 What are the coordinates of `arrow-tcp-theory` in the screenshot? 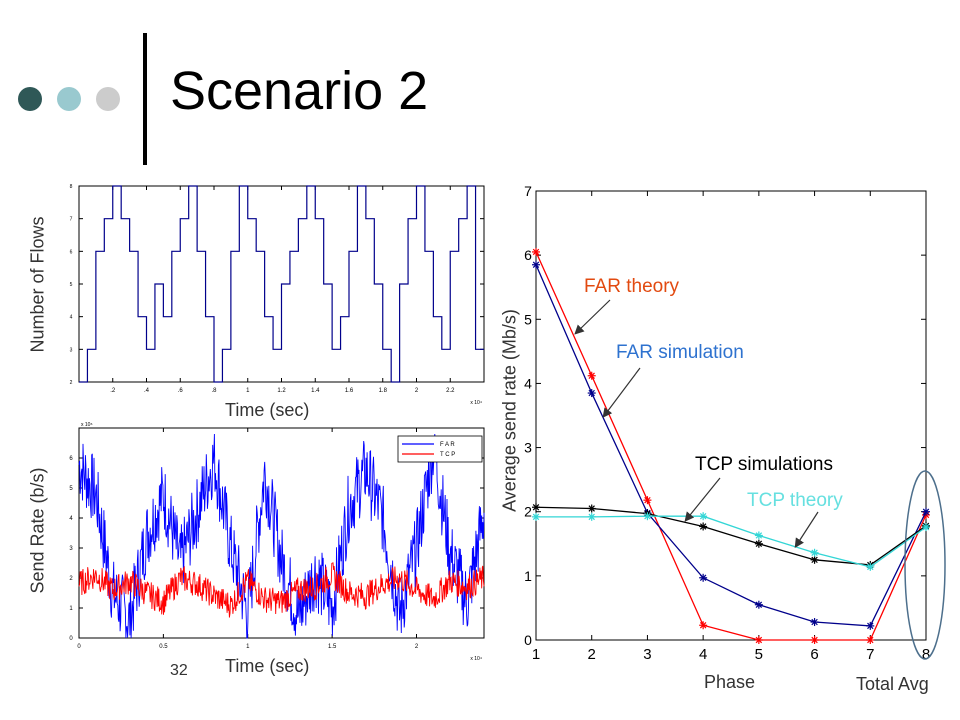 It's located at (806, 530).